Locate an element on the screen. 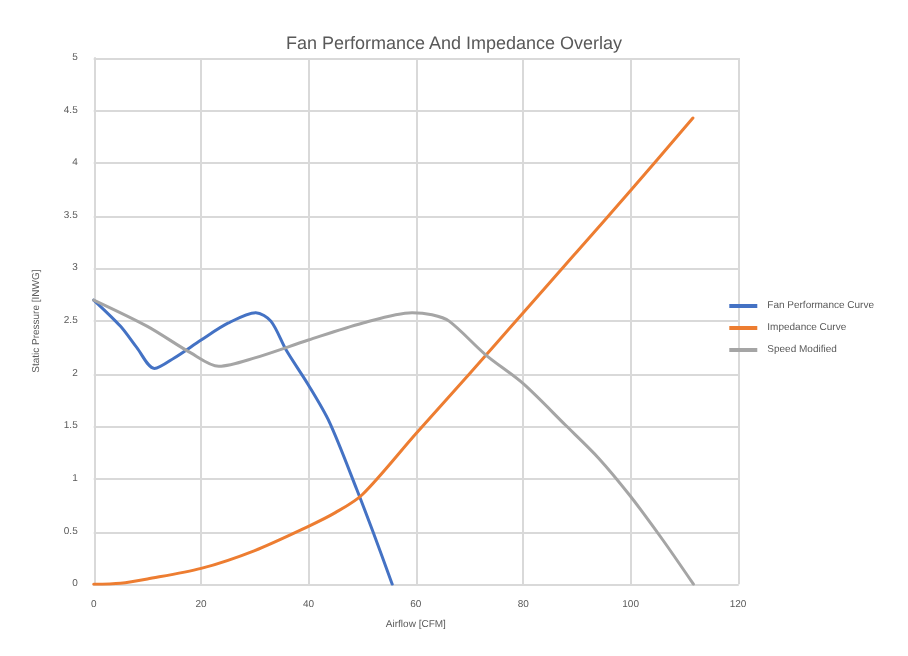 The width and height of the screenshot is (908, 656). chart-title: Fan Performance And Impedance Overlay is located at coordinates (454, 43).